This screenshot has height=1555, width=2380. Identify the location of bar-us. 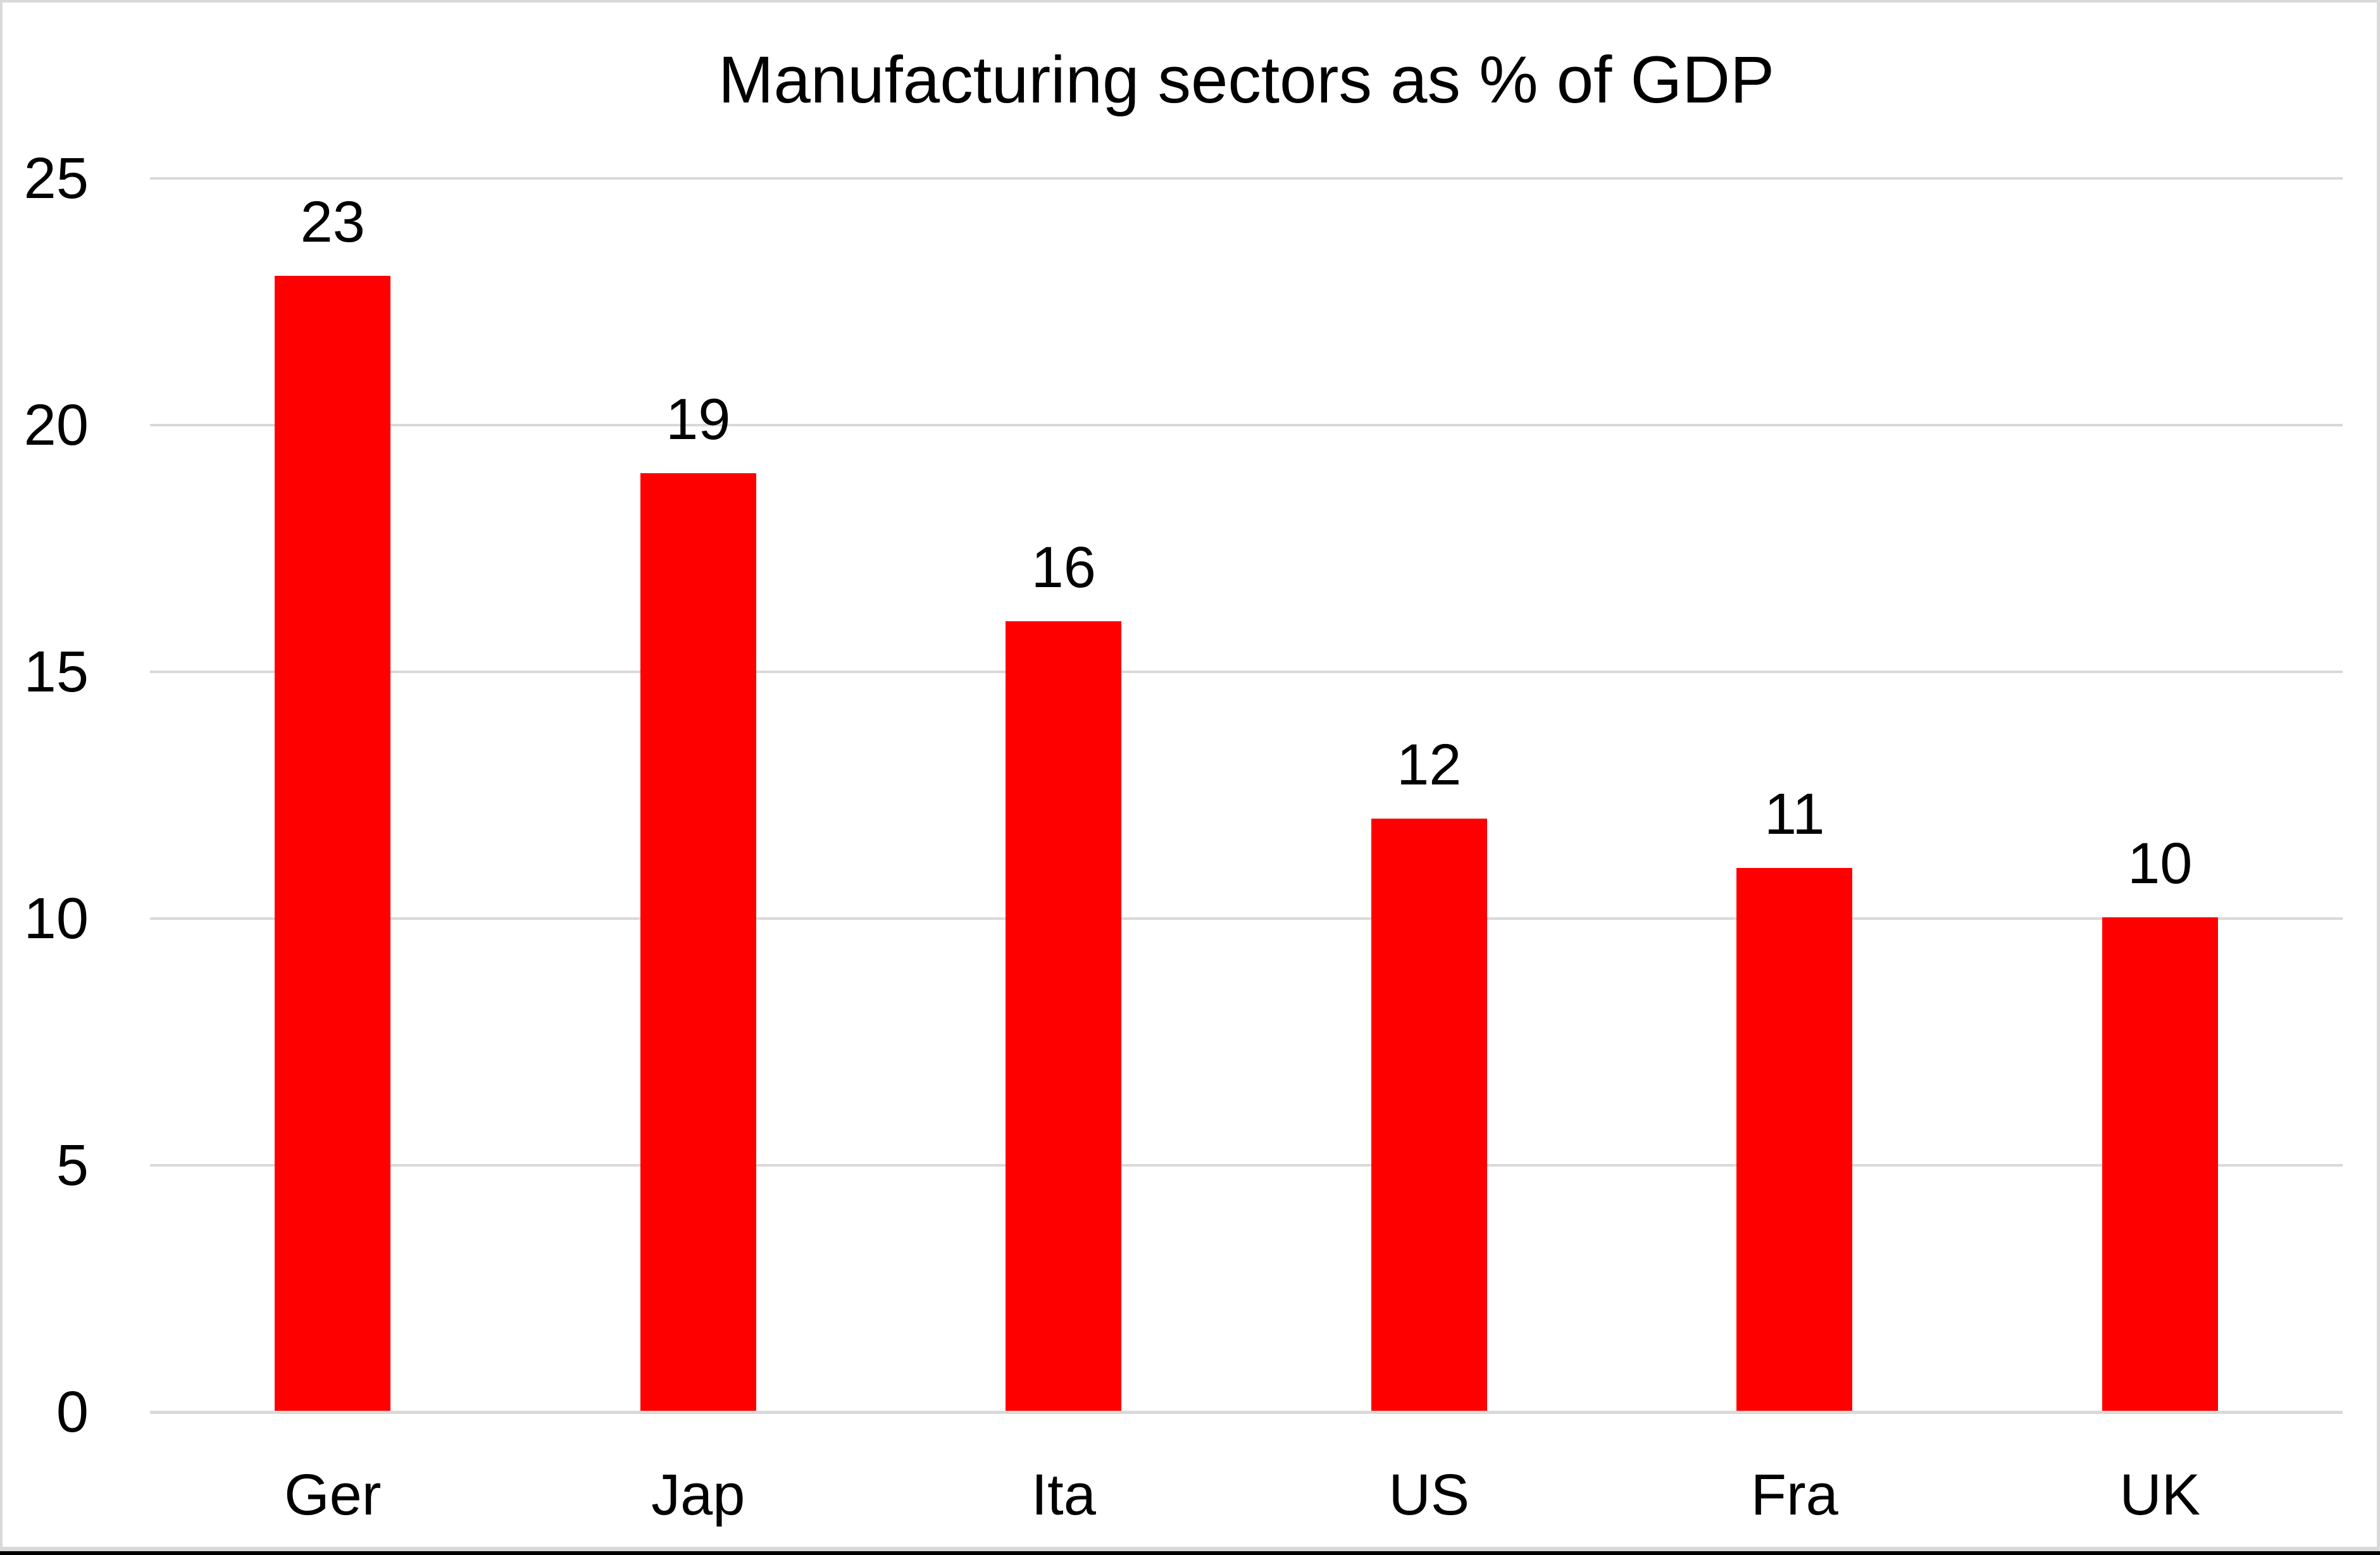
(1429, 1115).